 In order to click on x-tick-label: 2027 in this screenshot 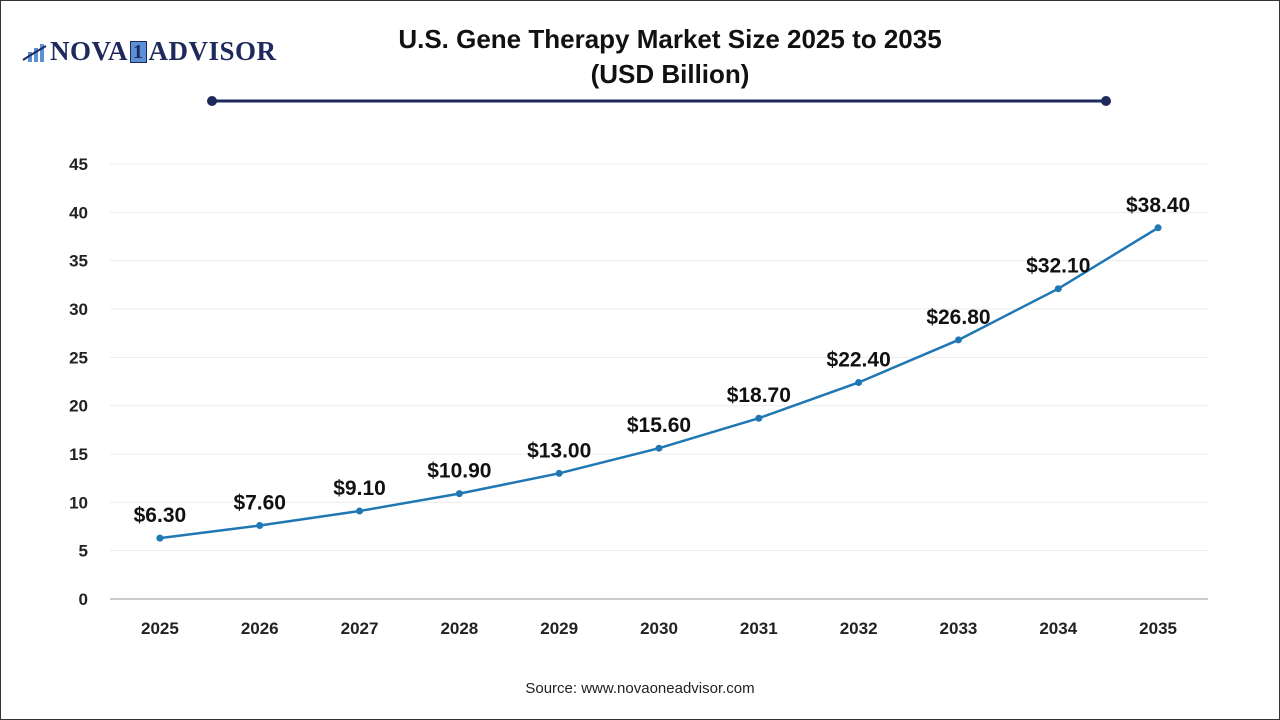, I will do `click(360, 628)`.